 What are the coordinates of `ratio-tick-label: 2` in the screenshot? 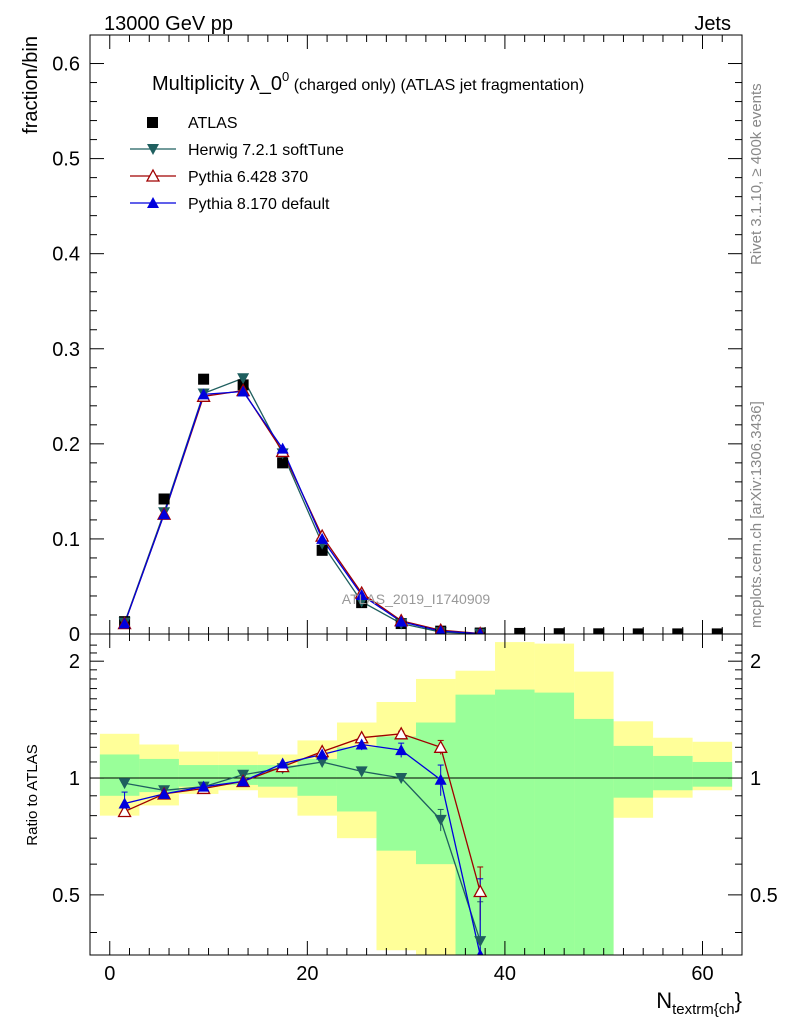 It's located at (74, 662).